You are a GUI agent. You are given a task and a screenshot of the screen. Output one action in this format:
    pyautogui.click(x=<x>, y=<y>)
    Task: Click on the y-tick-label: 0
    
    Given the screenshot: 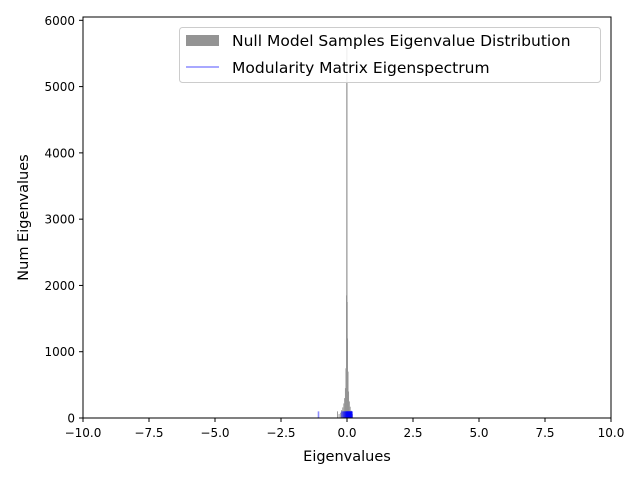 What is the action you would take?
    pyautogui.click(x=71, y=419)
    